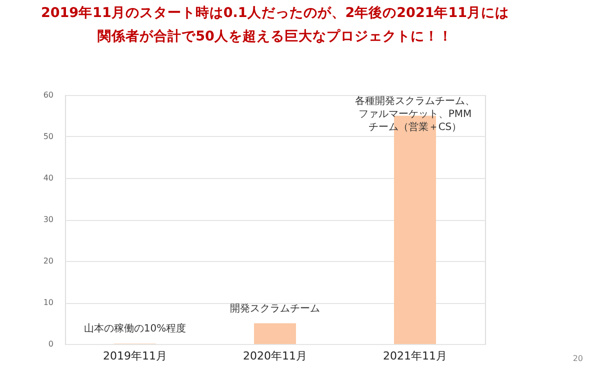  Describe the element at coordinates (275, 333) in the screenshot. I see `bar` at that location.